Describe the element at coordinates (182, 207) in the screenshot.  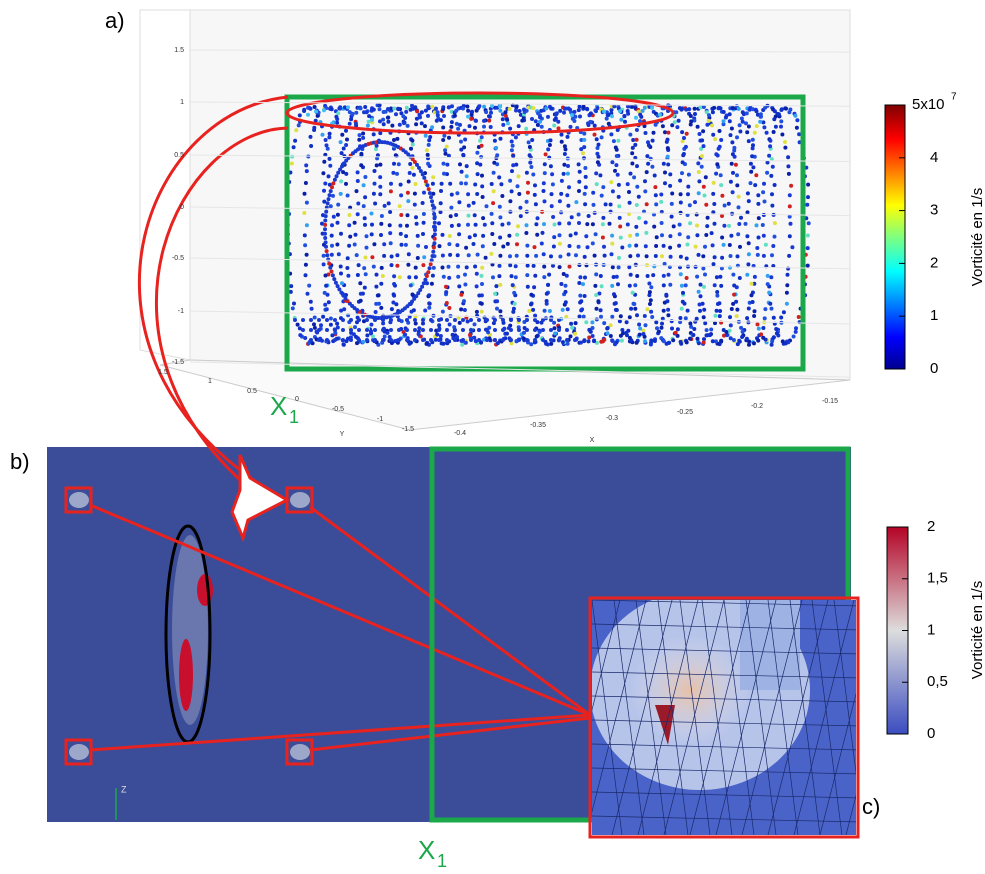
I see `z-tick-label: 0` at that location.